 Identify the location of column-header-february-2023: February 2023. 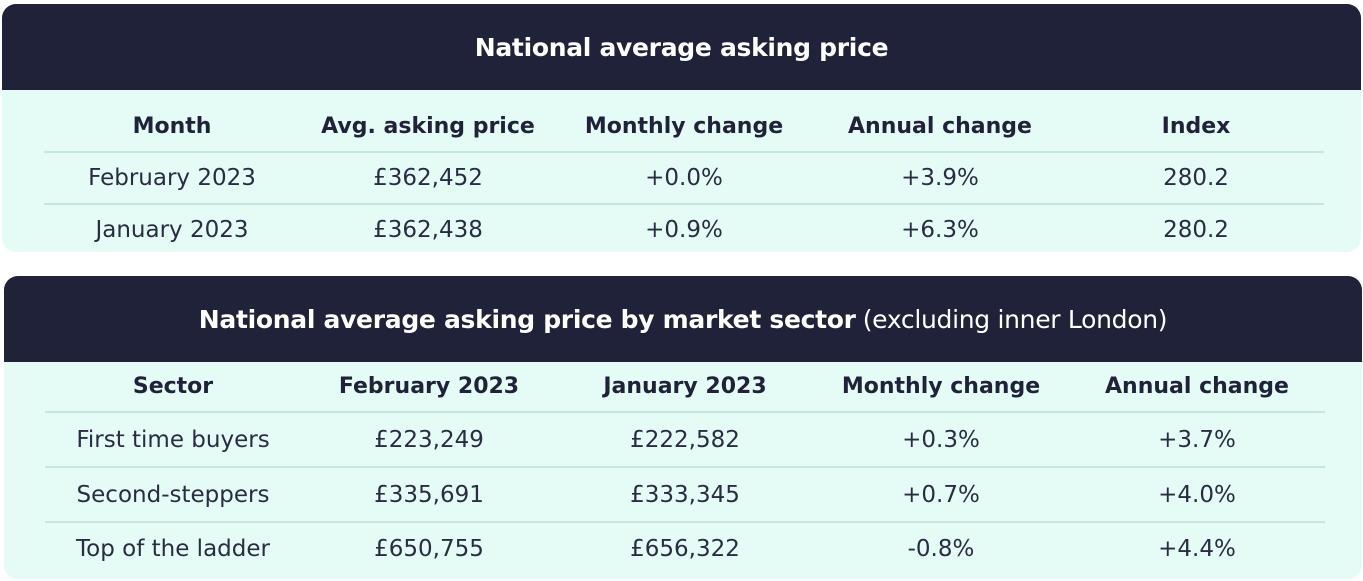
(429, 393).